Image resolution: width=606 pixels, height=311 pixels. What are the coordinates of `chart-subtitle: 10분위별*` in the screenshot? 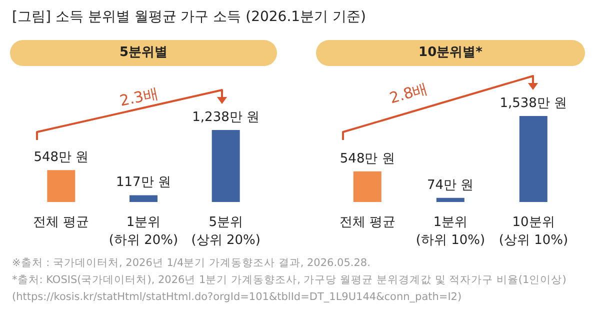 It's located at (450, 53).